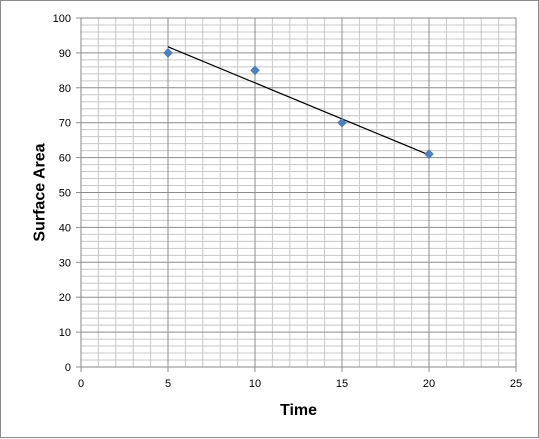 This screenshot has height=439, width=539. I want to click on data-points, so click(298, 103).